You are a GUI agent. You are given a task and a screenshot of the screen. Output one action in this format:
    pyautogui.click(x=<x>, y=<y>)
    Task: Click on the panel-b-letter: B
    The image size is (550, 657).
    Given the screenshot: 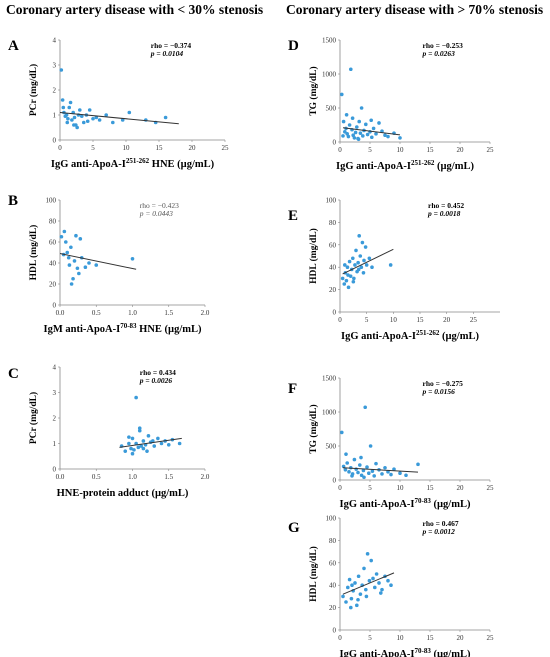 What is the action you would take?
    pyautogui.click(x=13, y=201)
    